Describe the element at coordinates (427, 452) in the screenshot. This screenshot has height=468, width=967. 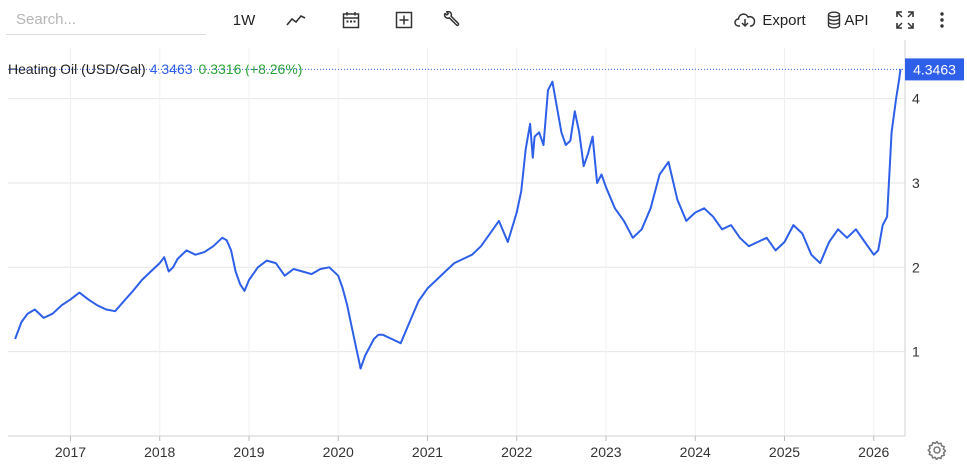
I see `x-tick-label: 2021` at that location.